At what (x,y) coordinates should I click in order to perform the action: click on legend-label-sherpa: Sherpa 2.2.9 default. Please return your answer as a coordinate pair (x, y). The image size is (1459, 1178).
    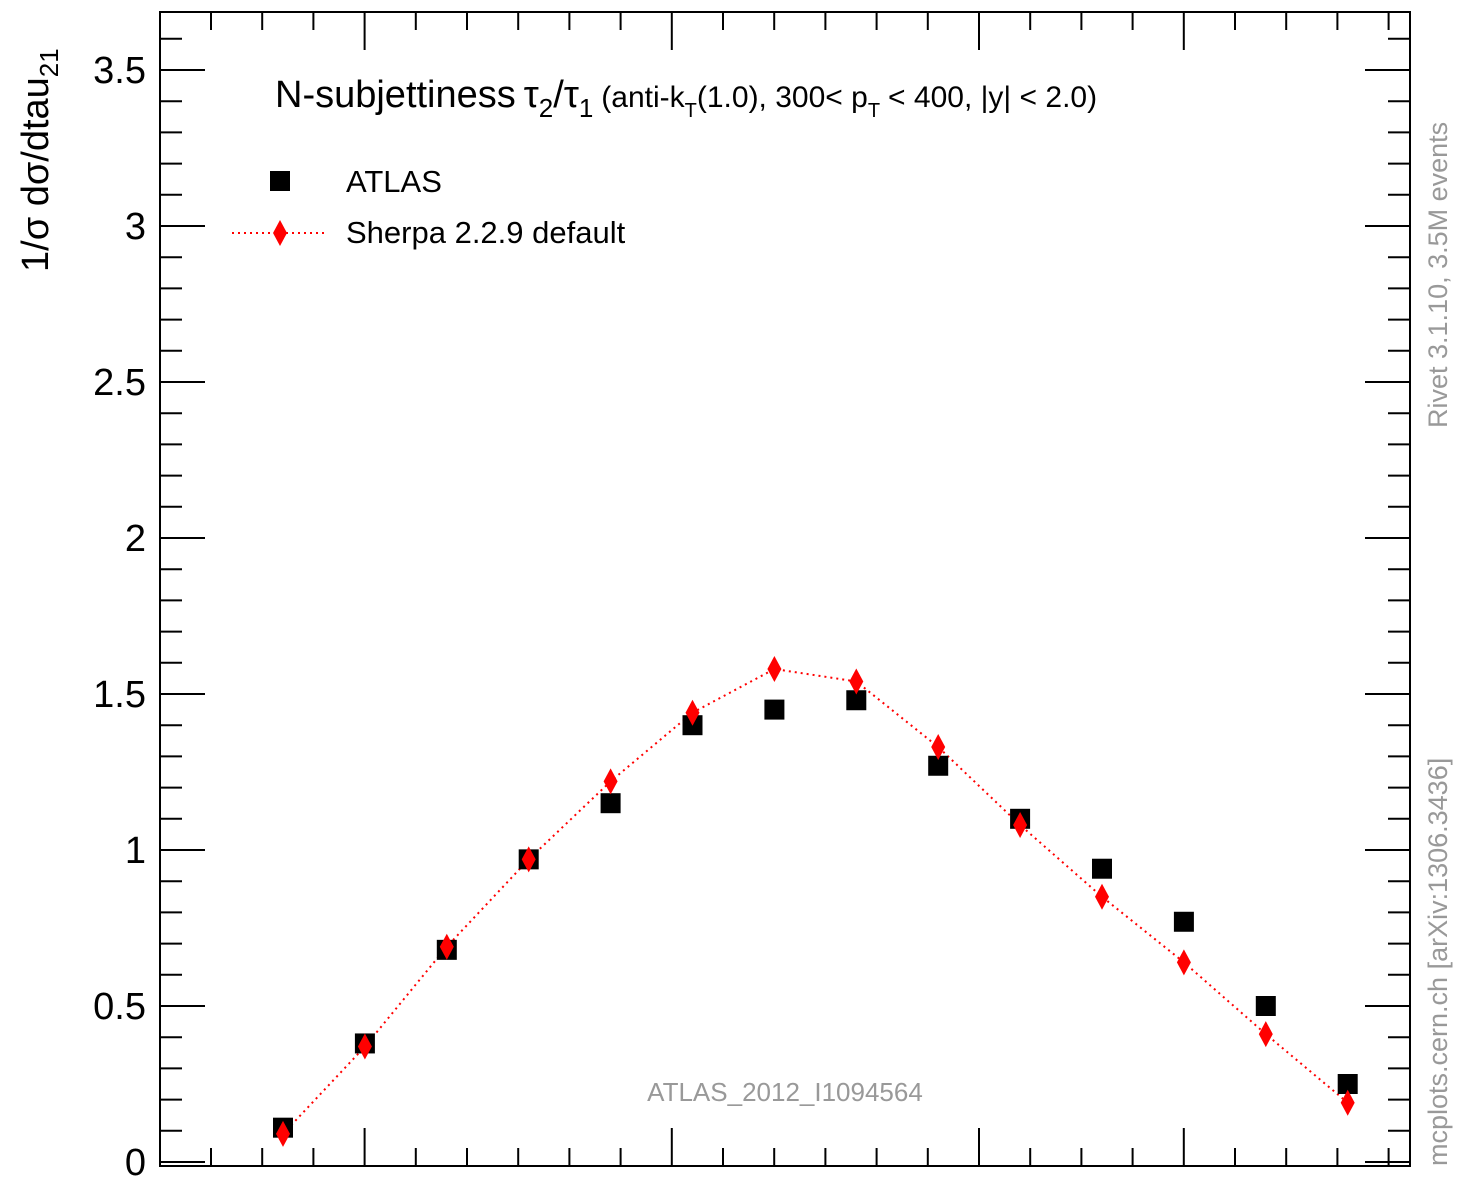
    Looking at the image, I should click on (486, 232).